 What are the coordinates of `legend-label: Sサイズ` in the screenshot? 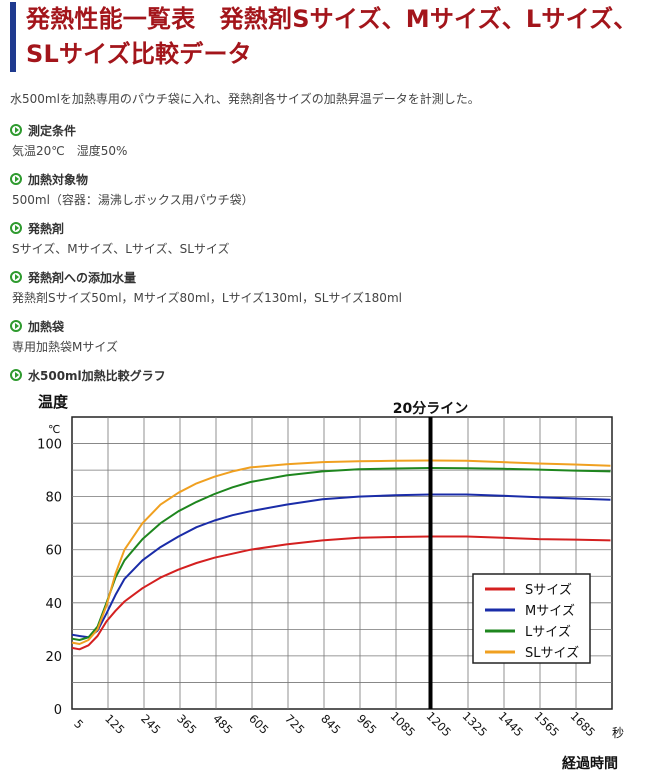 It's located at (548, 590).